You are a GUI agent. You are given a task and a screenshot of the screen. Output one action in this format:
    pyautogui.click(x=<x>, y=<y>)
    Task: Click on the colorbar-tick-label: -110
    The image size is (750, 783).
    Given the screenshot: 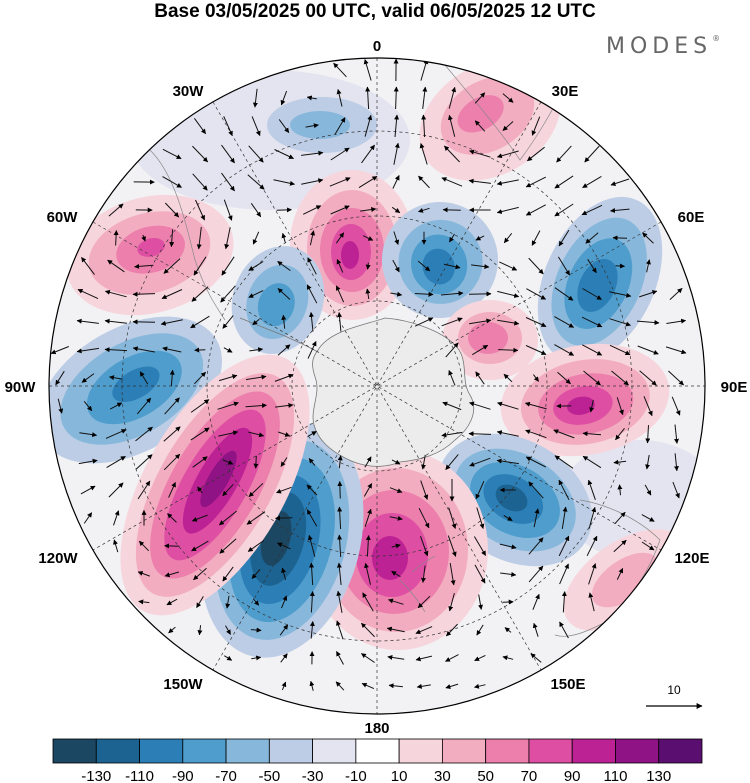 What is the action you would take?
    pyautogui.click(x=139, y=775)
    